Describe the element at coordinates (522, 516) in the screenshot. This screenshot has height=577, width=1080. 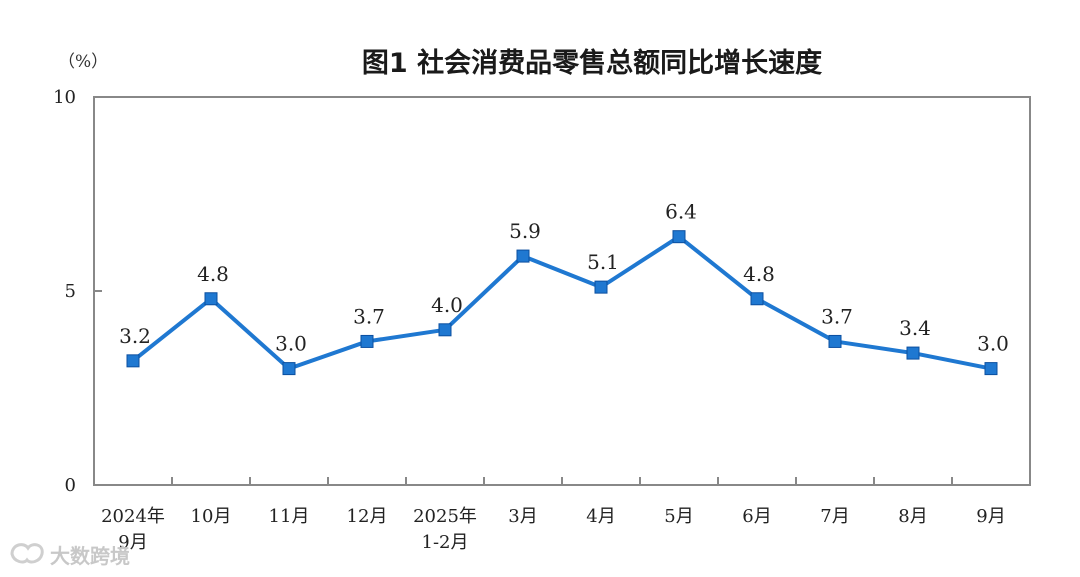
I see `x-tick-label: 3月` at that location.